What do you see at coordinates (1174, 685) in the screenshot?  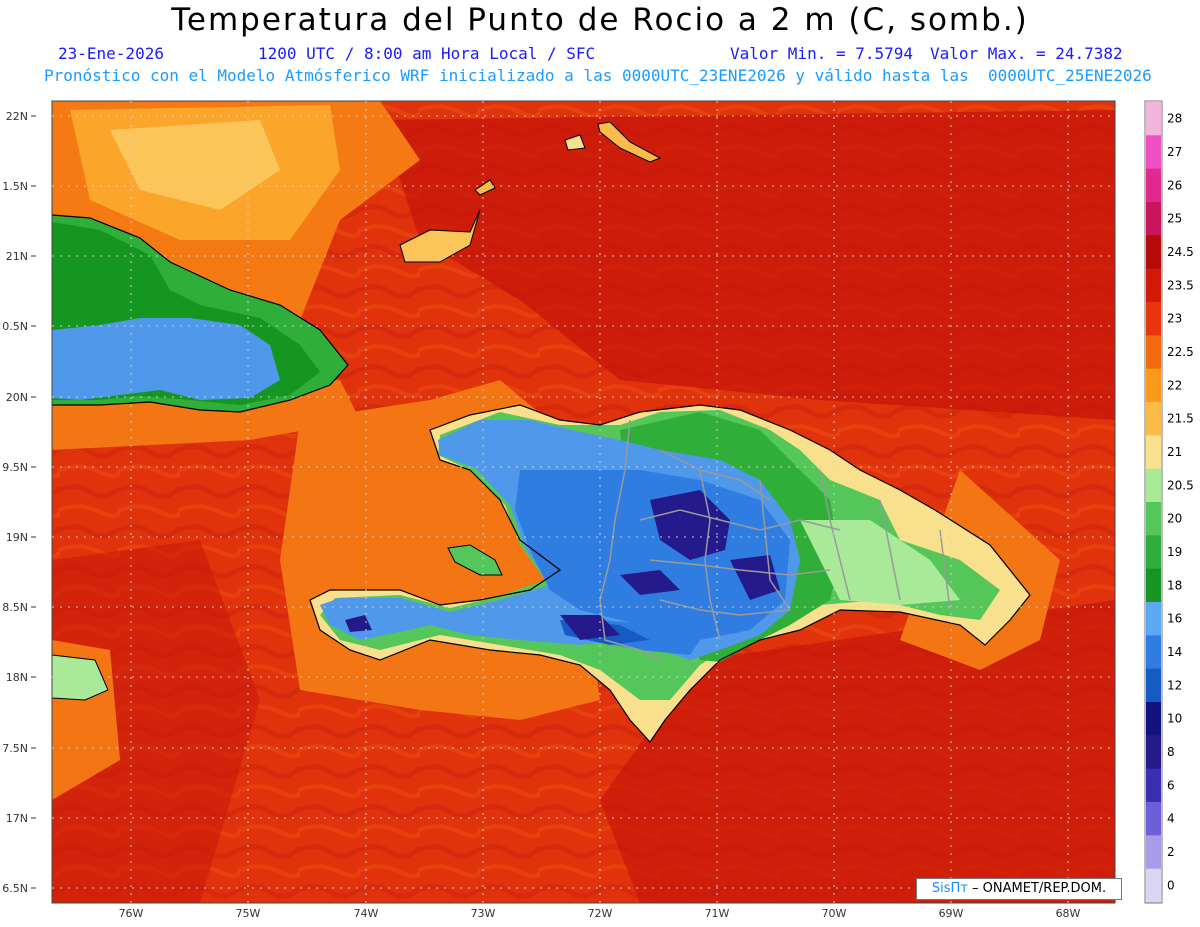 I see `colorbar-label: 12` at bounding box center [1174, 685].